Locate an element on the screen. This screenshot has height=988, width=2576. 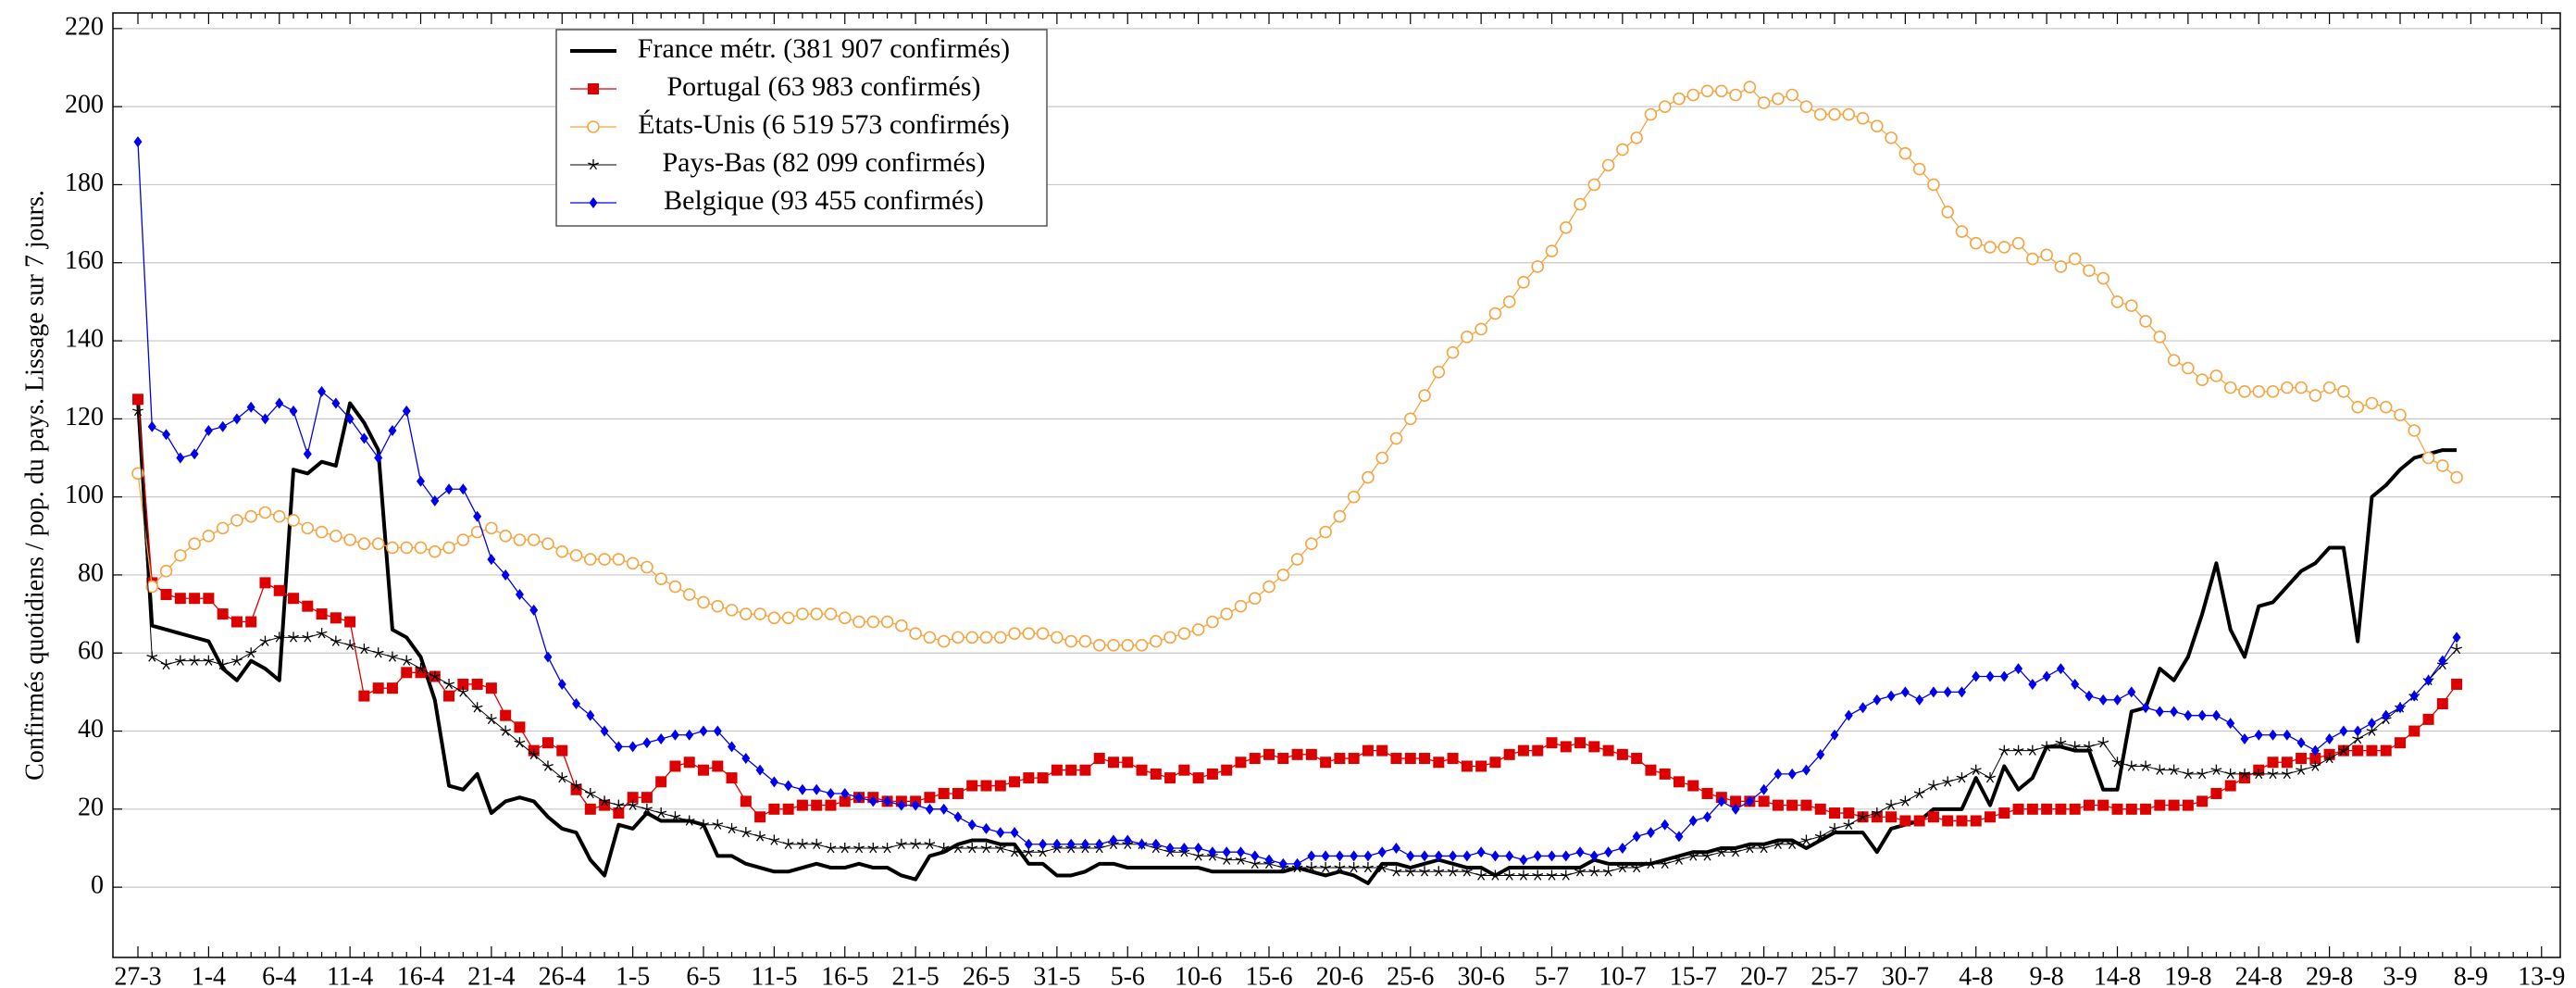
x-tick-label: 11-5 is located at coordinates (774, 975).